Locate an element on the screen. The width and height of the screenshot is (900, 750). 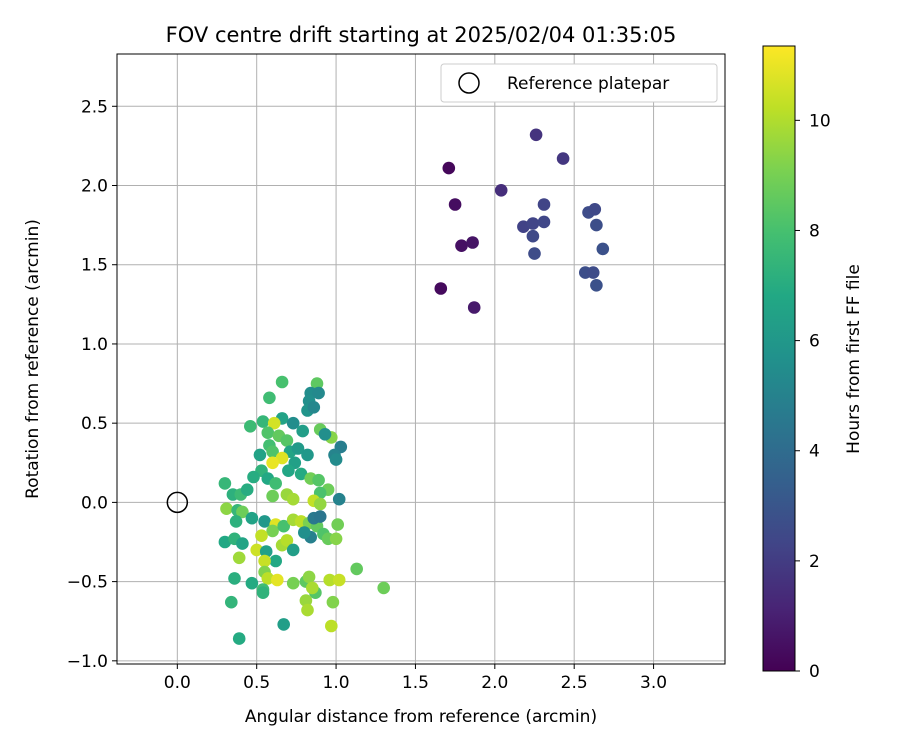
x-tick-label: 3.0 is located at coordinates (653, 683).